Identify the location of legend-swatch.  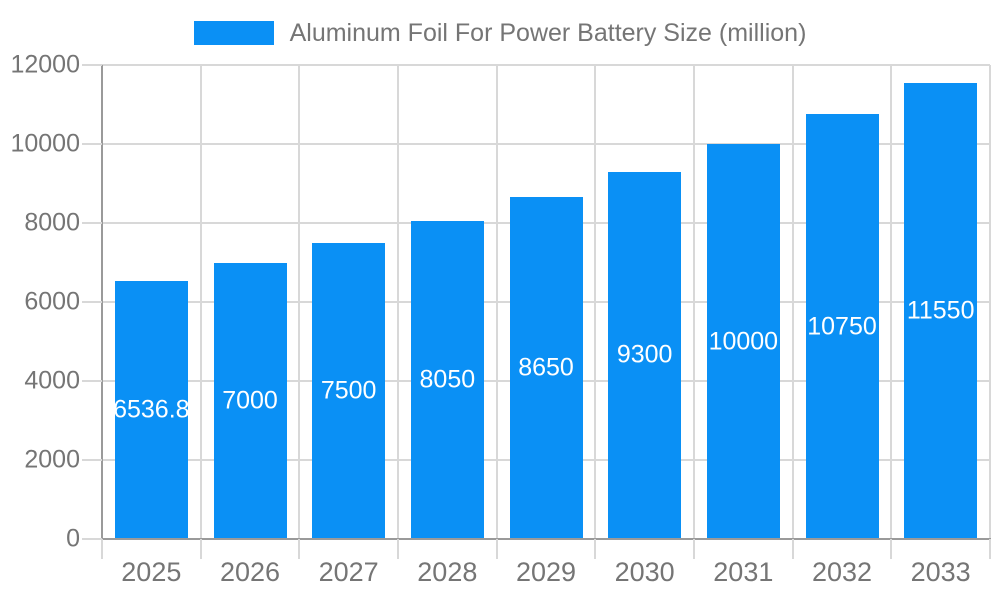
(233, 33).